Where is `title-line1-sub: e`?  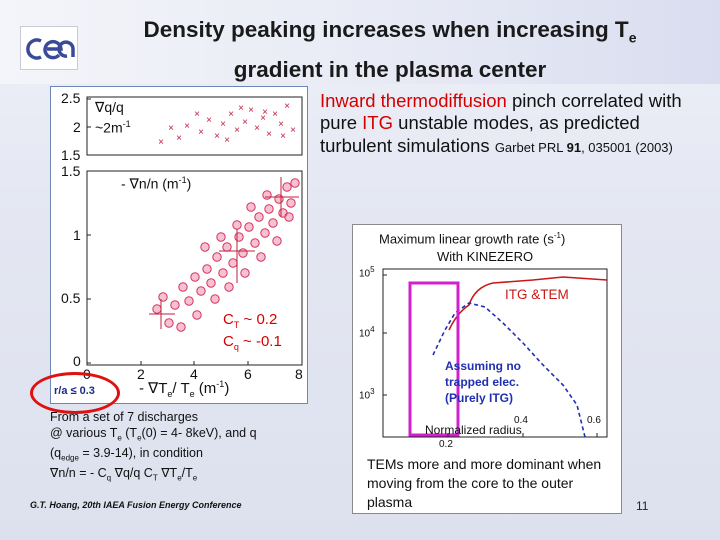
title-line1-sub: e is located at coordinates (632, 37).